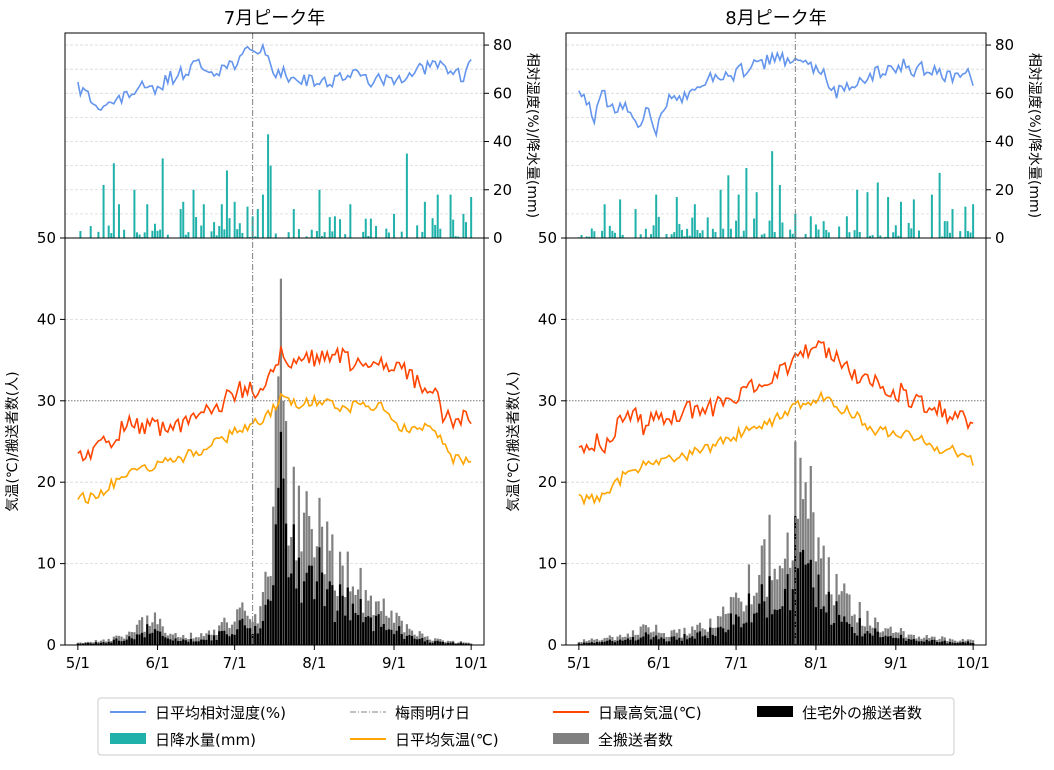 This screenshot has width=1054, height=770. Describe the element at coordinates (547, 401) in the screenshot. I see `lower-ytick-label: 30` at that location.